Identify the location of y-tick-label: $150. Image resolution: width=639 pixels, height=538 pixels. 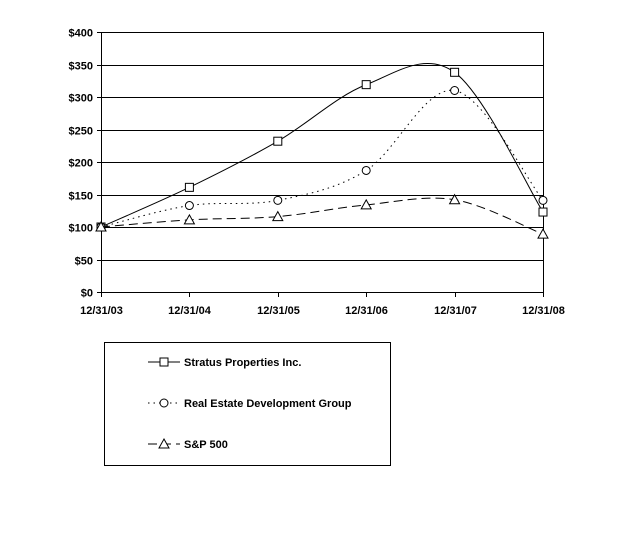
(81, 197).